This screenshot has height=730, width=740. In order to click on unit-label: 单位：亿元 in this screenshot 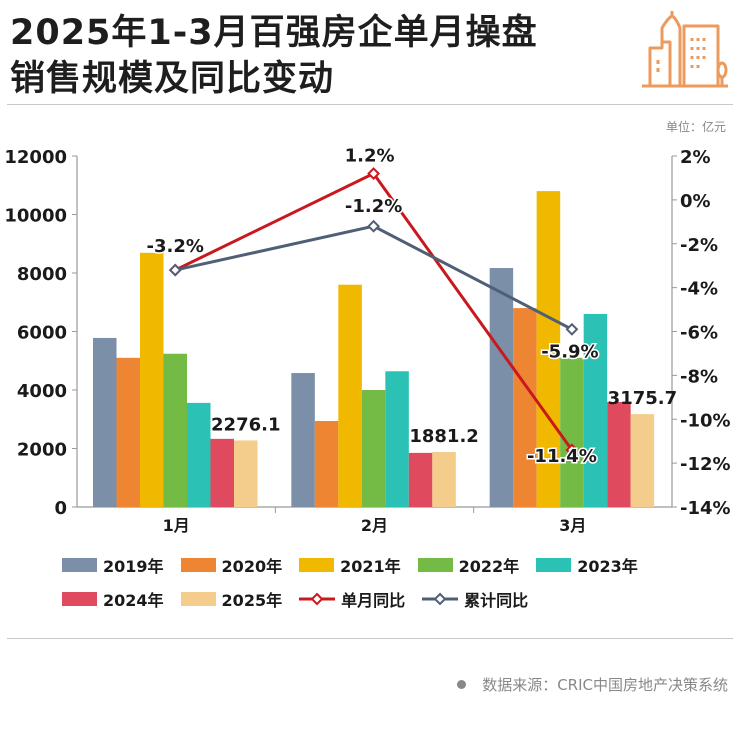, I will do `click(695, 127)`.